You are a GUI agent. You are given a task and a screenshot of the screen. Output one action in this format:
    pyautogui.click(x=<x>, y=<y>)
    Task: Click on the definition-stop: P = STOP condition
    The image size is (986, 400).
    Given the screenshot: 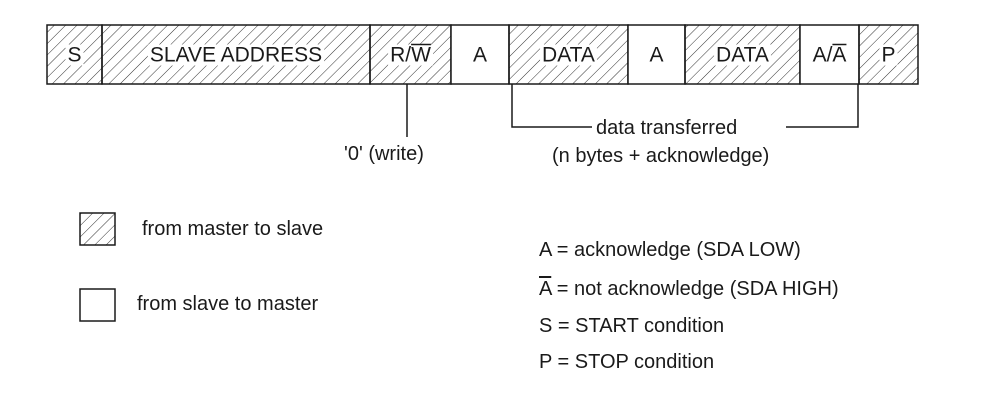 What is the action you would take?
    pyautogui.click(x=627, y=362)
    